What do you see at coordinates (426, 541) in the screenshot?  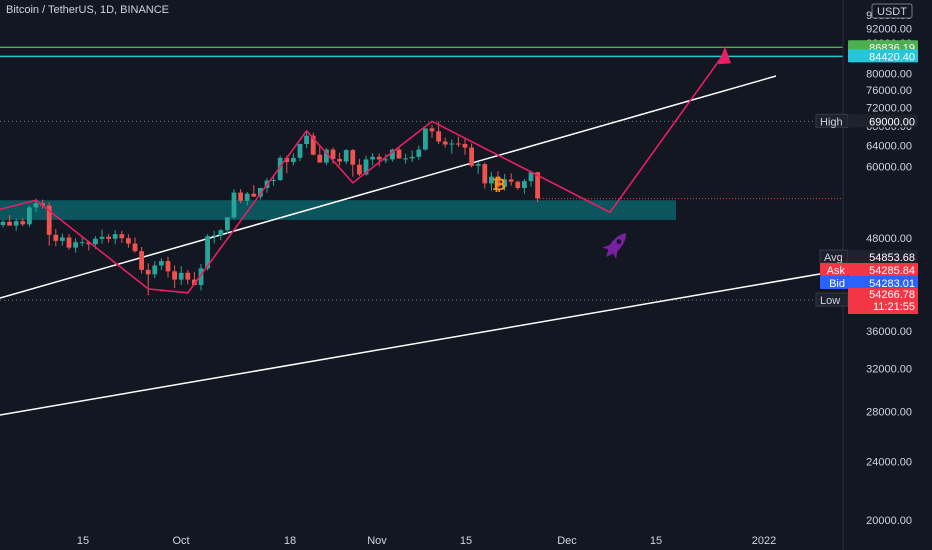 I see `x-axis-ticks: 15 Oct 18 Nov 15 Dec 15 2022` at bounding box center [426, 541].